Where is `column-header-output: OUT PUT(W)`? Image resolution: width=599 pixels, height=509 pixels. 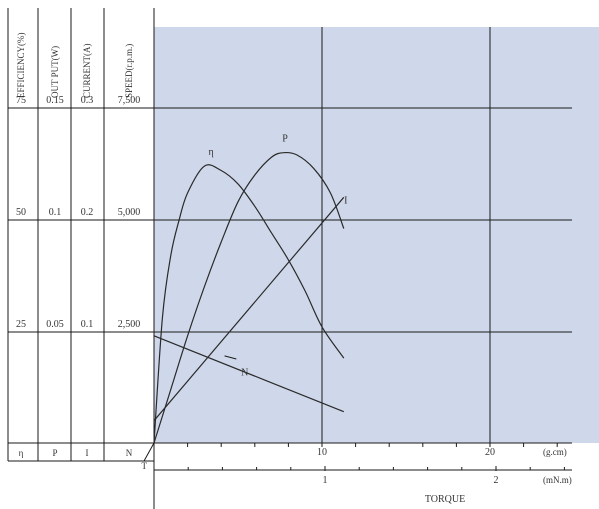 column-header-output: OUT PUT(W) is located at coordinates (55, 72).